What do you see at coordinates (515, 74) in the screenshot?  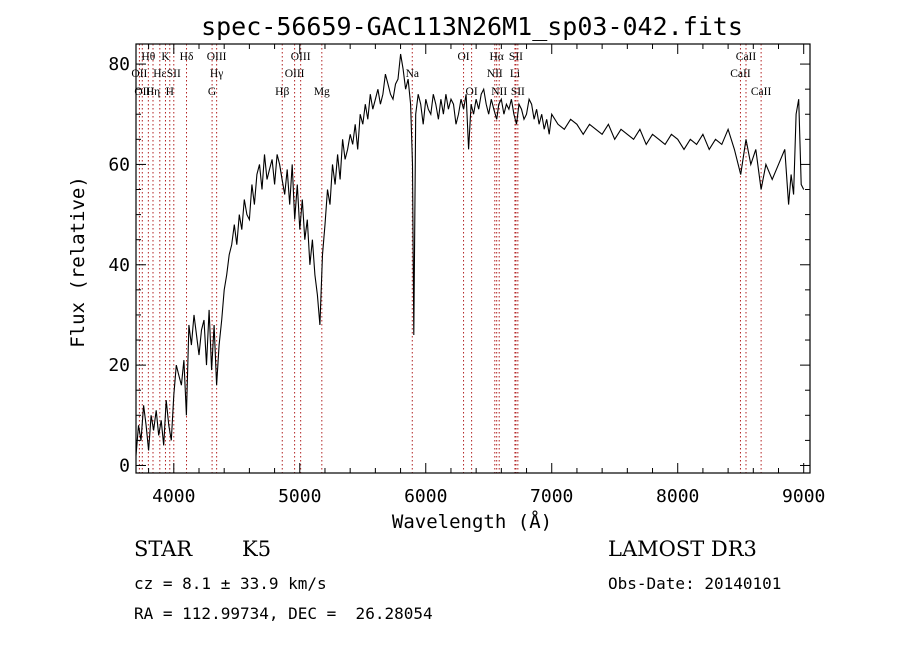 I see `line-marker-label: Li` at bounding box center [515, 74].